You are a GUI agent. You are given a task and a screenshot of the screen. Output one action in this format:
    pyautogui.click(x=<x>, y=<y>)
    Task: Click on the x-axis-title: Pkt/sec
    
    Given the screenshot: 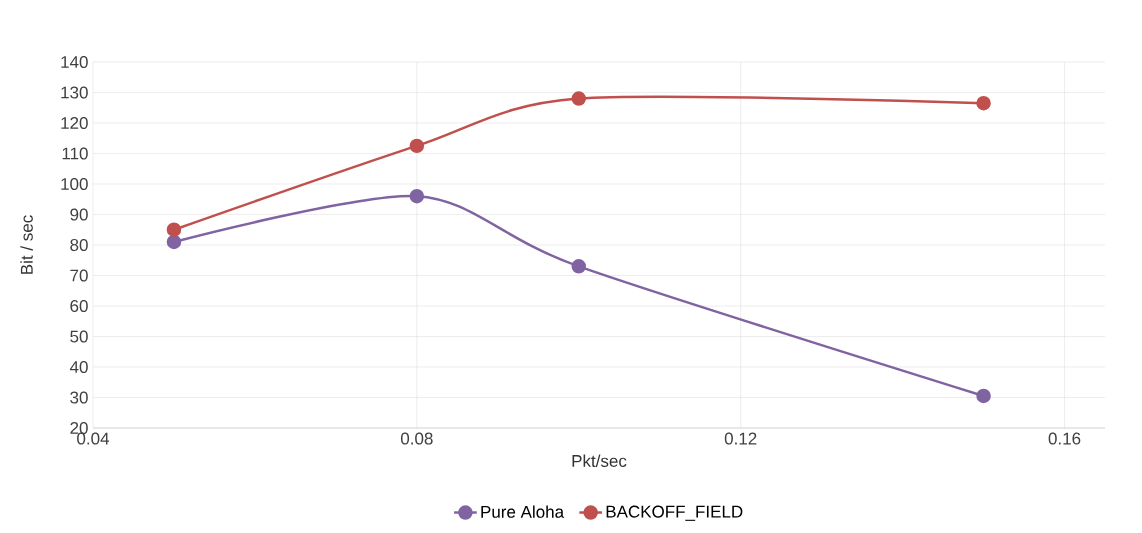 What is the action you would take?
    pyautogui.click(x=599, y=460)
    